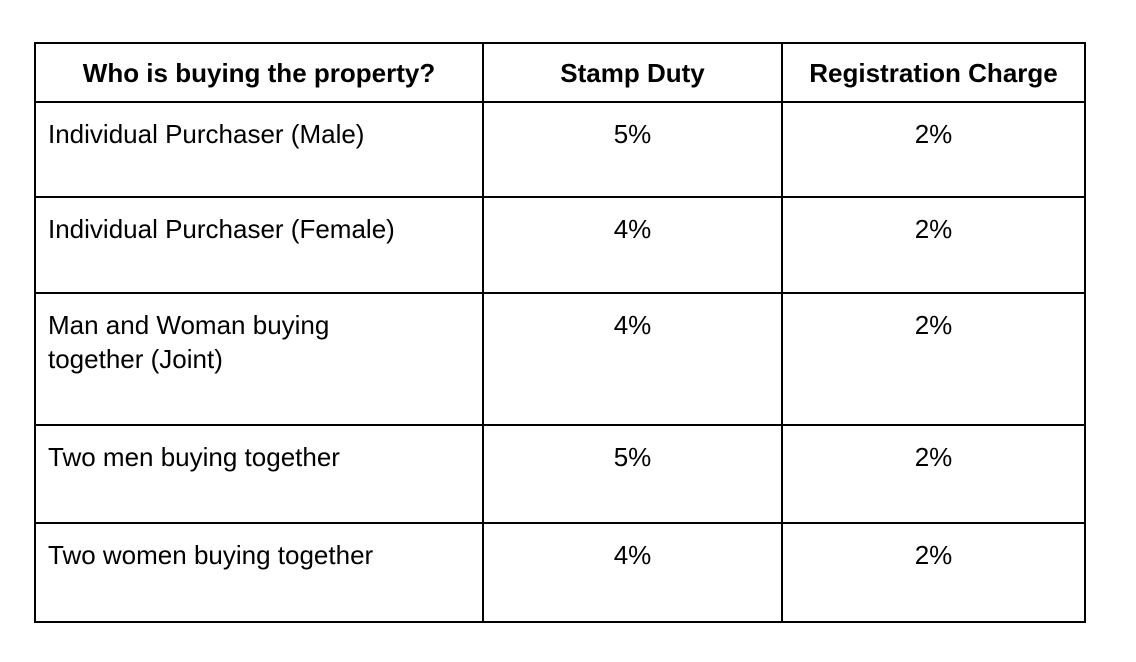 The image size is (1136, 662). I want to click on column-header: Stamp Duty, so click(632, 72).